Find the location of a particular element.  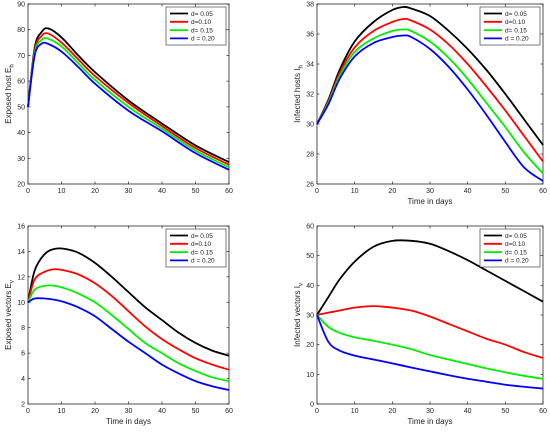

infected-vectors-x-tick-label: 30 is located at coordinates (430, 411).